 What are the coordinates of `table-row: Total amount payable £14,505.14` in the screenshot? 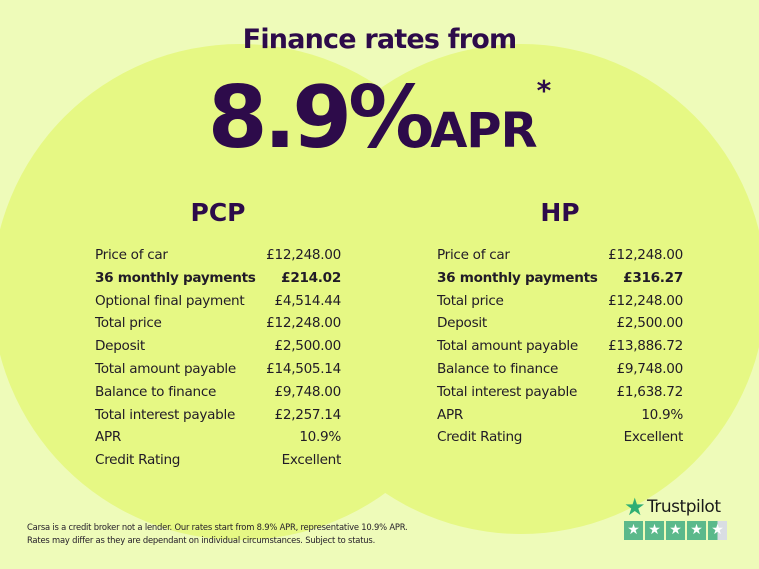 It's located at (218, 369).